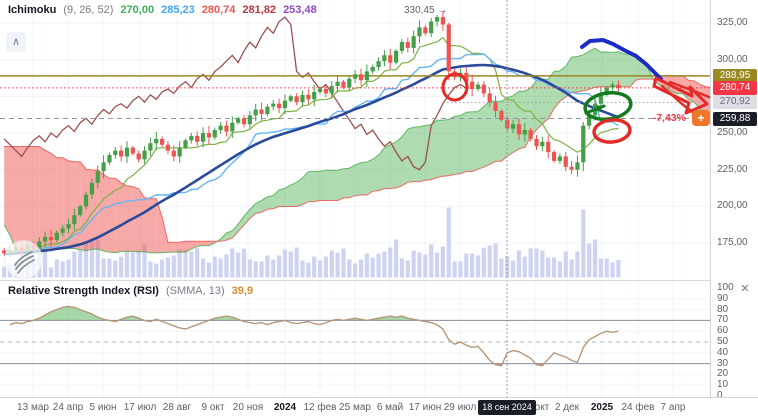 This screenshot has height=417, width=758. What do you see at coordinates (701, 118) in the screenshot?
I see `add-order-plus-button: +` at bounding box center [701, 118].